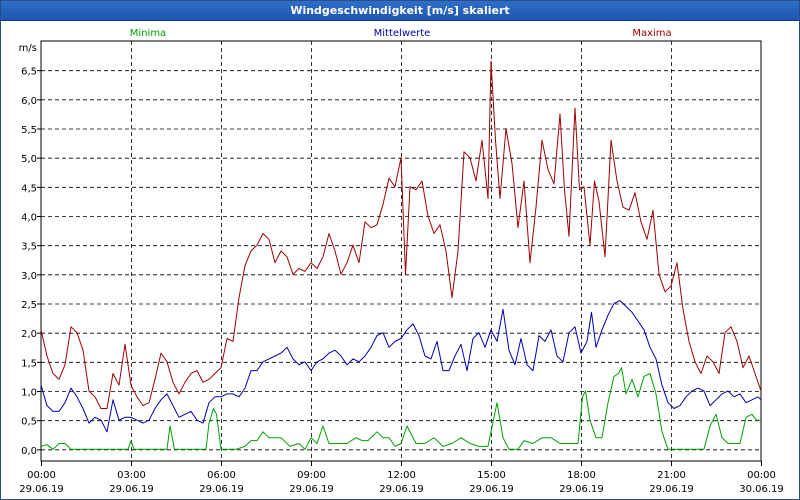  Describe the element at coordinates (29, 276) in the screenshot. I see `y-tick-label: 3,0` at that location.